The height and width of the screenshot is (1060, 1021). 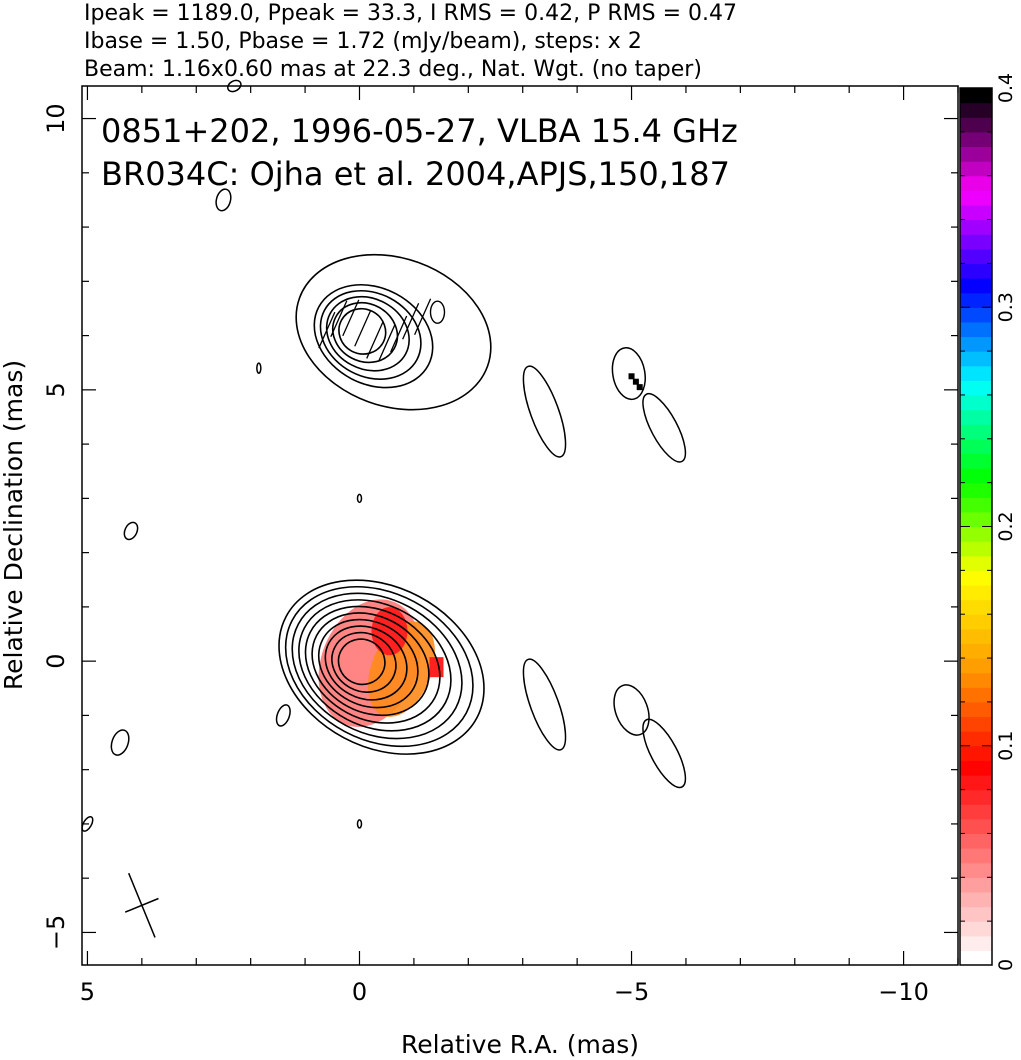 What do you see at coordinates (903, 992) in the screenshot?
I see `x-tick-label: −10` at bounding box center [903, 992].